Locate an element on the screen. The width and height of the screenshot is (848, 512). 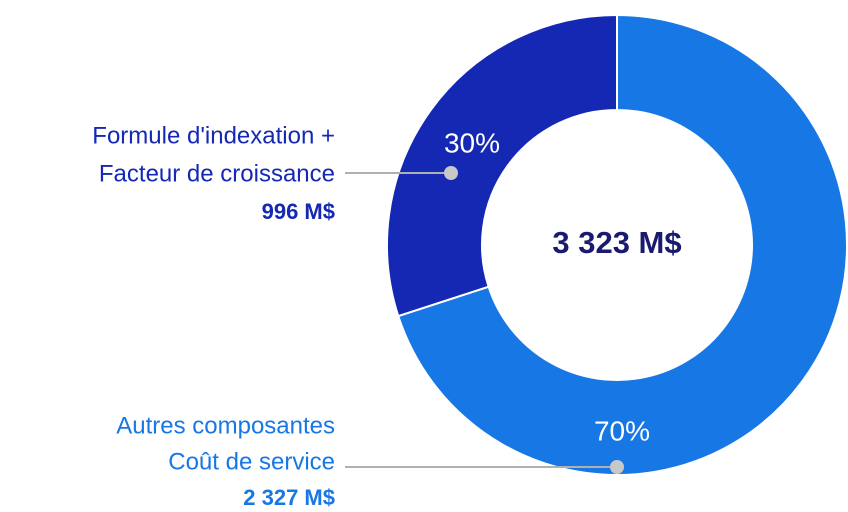
percent-label: 30% is located at coordinates (472, 142).